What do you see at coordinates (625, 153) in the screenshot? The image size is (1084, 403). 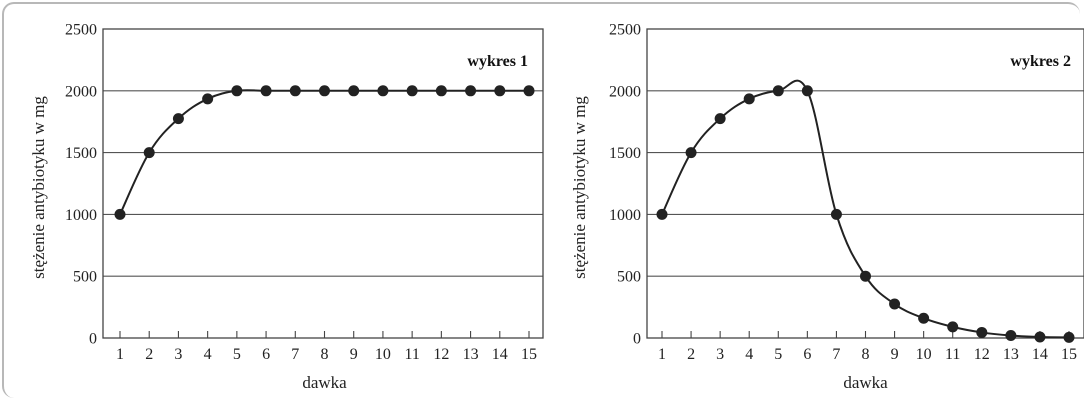 I see `chart-2-y-tick-label: 1500` at bounding box center [625, 153].